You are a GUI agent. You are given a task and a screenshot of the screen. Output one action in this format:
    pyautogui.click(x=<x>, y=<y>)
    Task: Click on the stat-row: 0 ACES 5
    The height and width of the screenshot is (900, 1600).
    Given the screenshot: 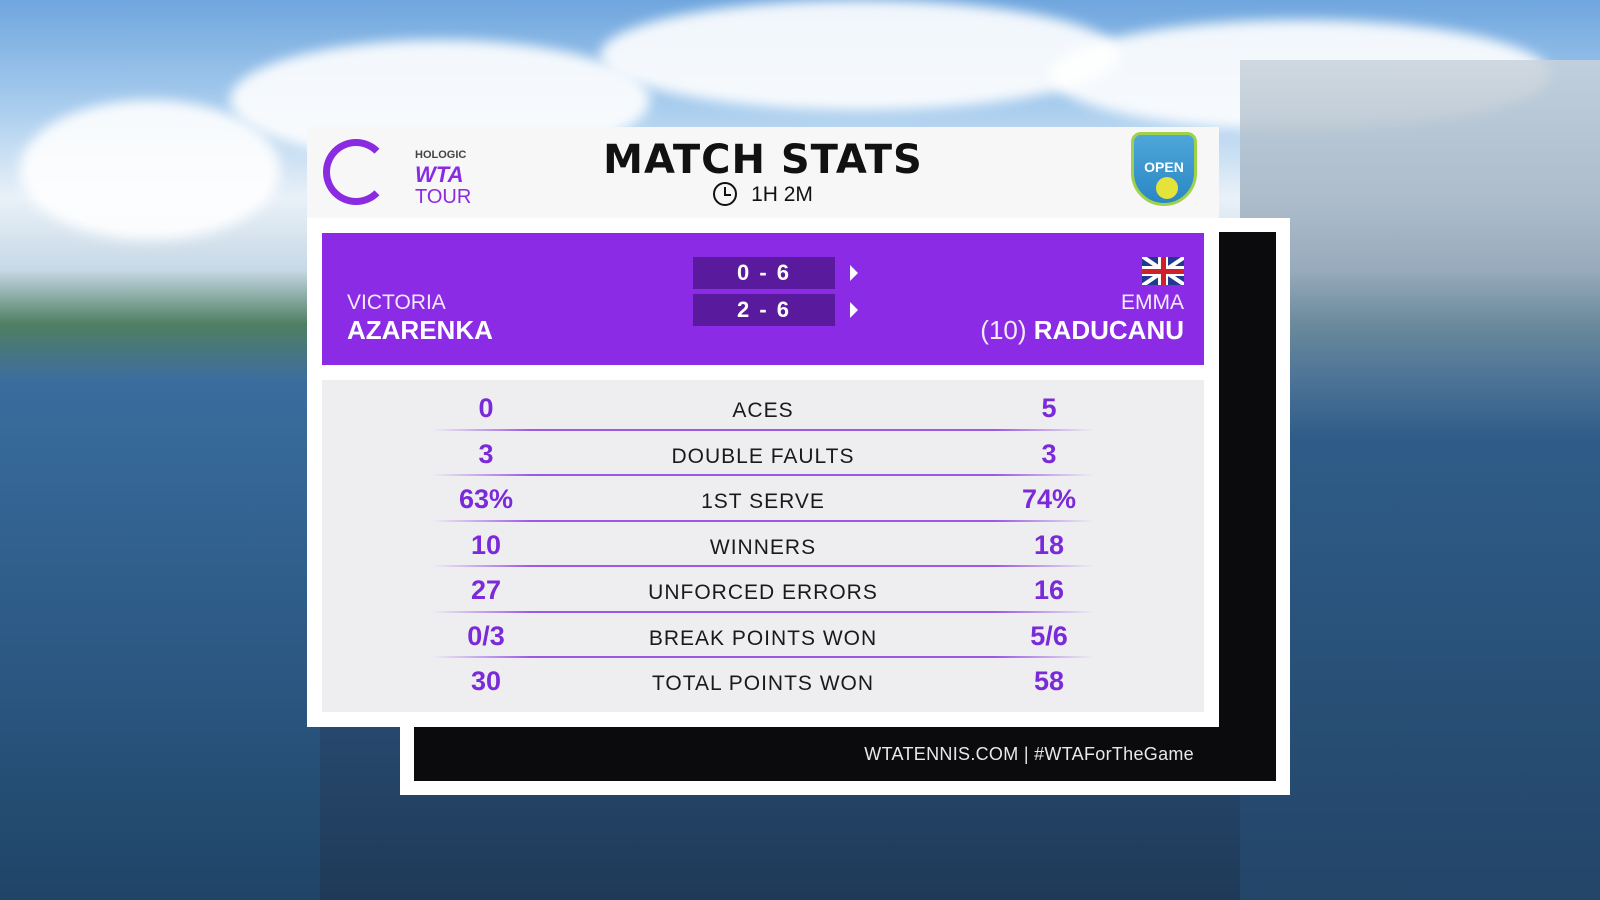 What is the action you would take?
    pyautogui.click(x=763, y=410)
    